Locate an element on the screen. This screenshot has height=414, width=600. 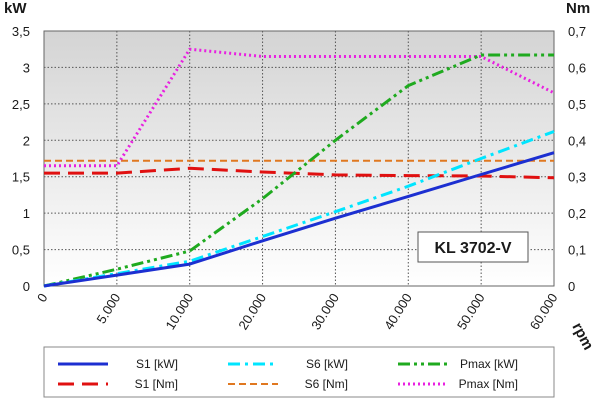
y-left-tick-label: 1,5 is located at coordinates (21, 177).